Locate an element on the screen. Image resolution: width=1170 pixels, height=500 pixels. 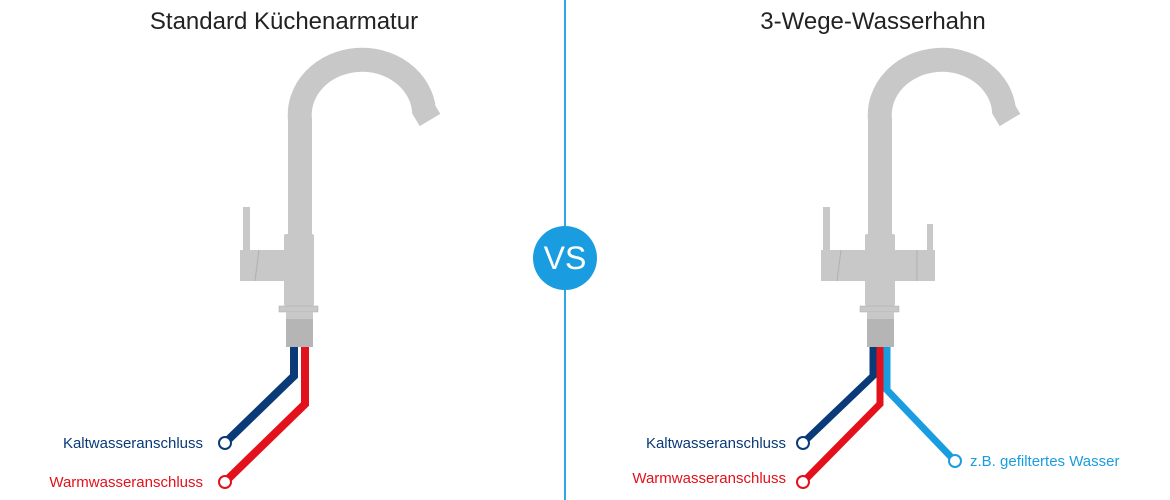
three-way-faucet-illustration is located at coordinates (921, 197).